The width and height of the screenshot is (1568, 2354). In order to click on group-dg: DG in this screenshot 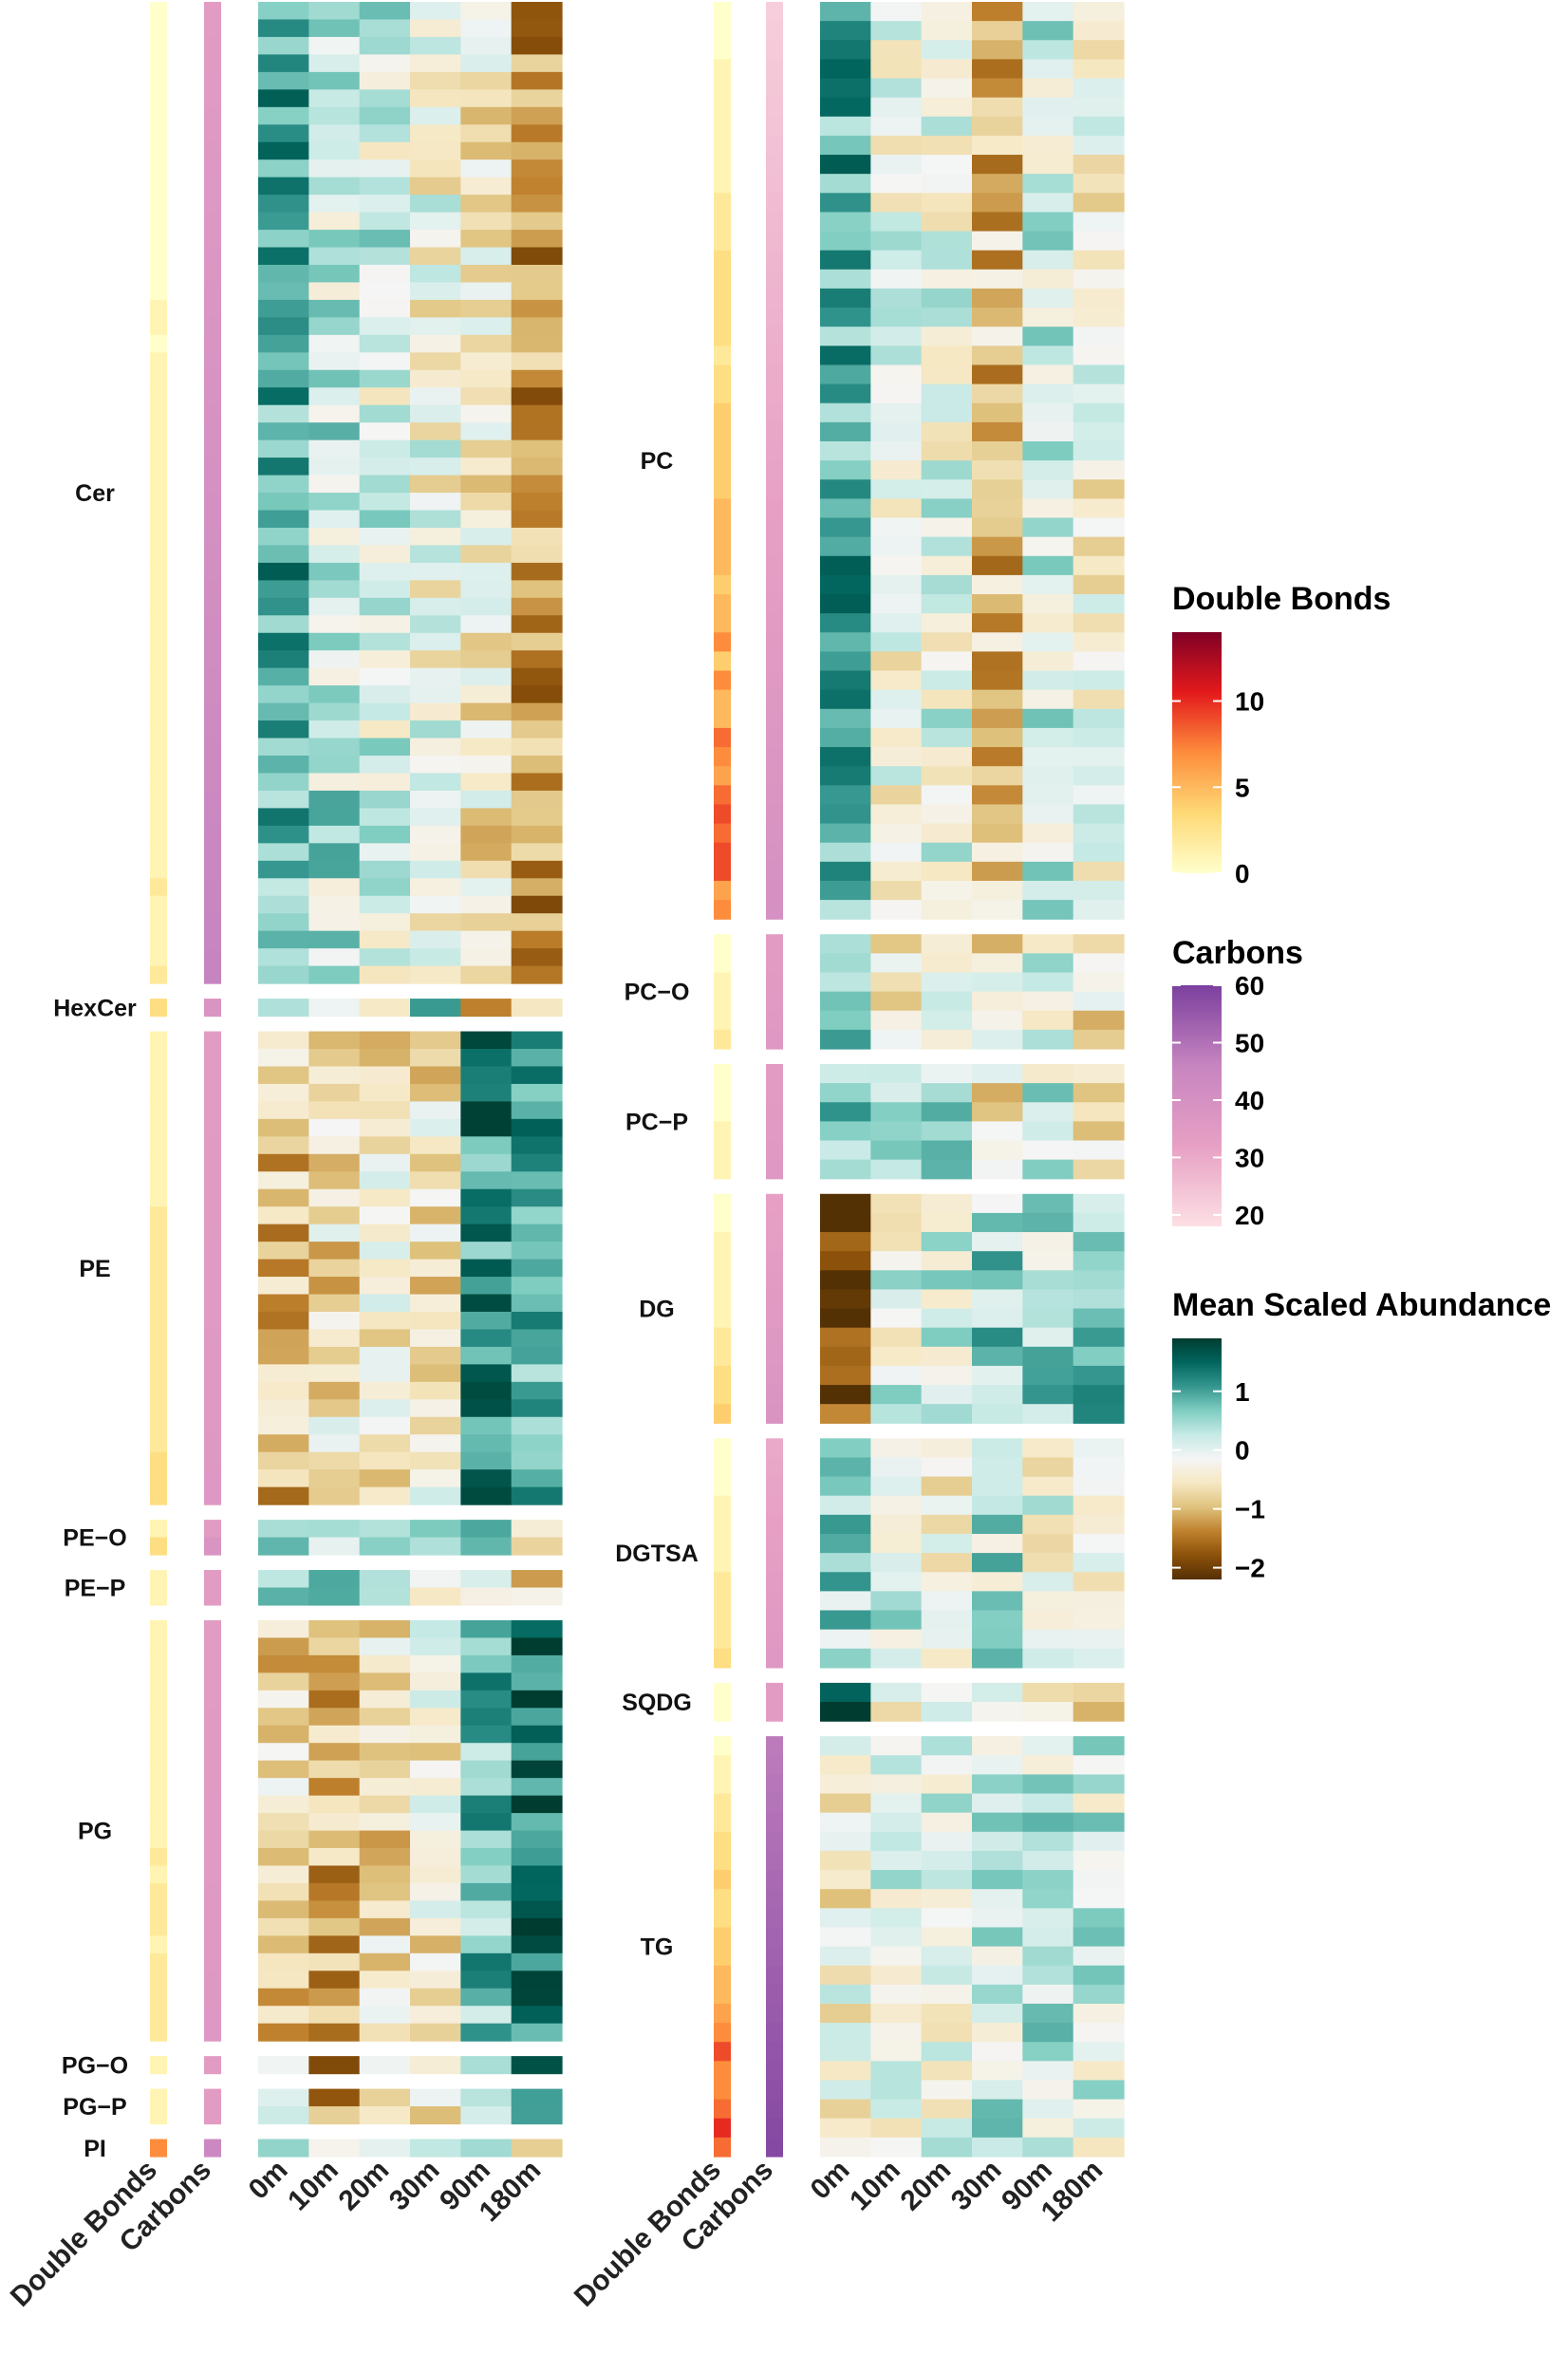, I will do `click(882, 1308)`.